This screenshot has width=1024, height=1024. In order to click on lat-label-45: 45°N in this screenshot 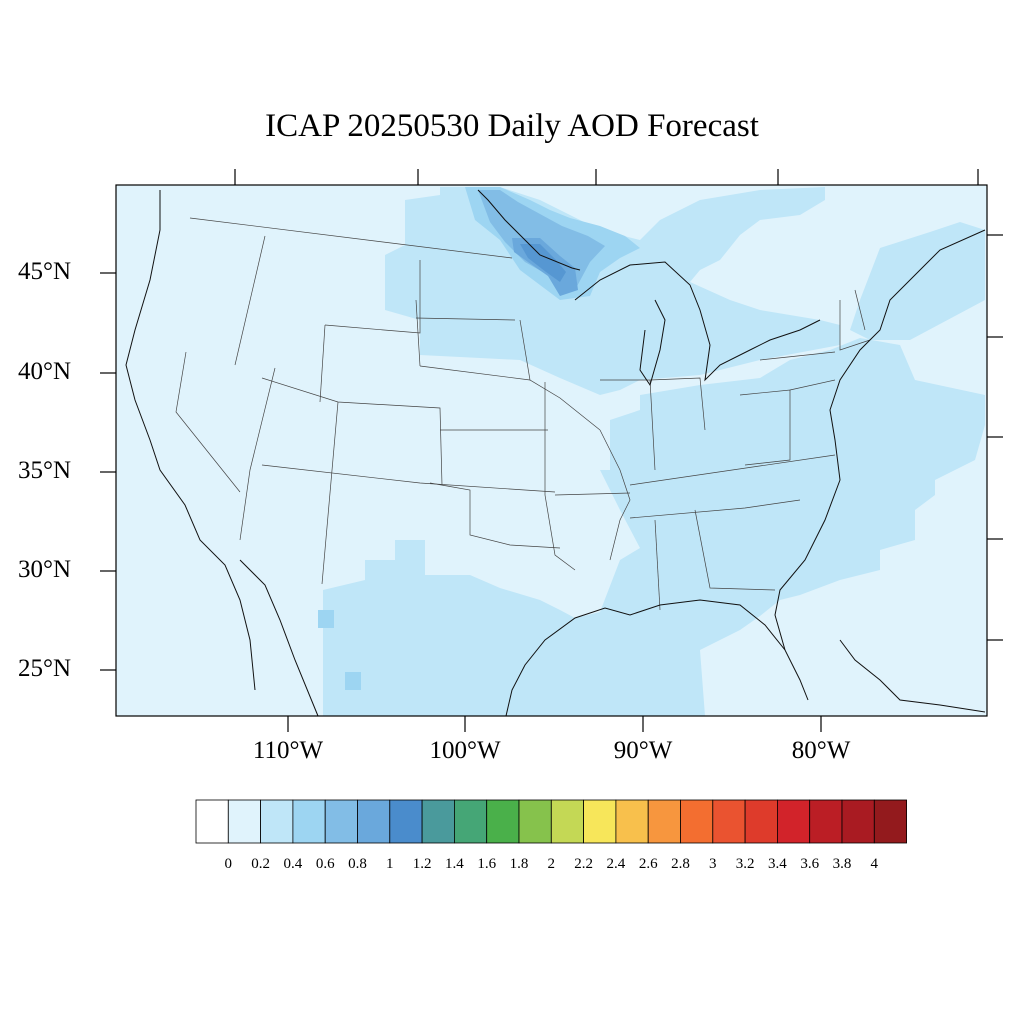, I will do `click(45, 271)`.